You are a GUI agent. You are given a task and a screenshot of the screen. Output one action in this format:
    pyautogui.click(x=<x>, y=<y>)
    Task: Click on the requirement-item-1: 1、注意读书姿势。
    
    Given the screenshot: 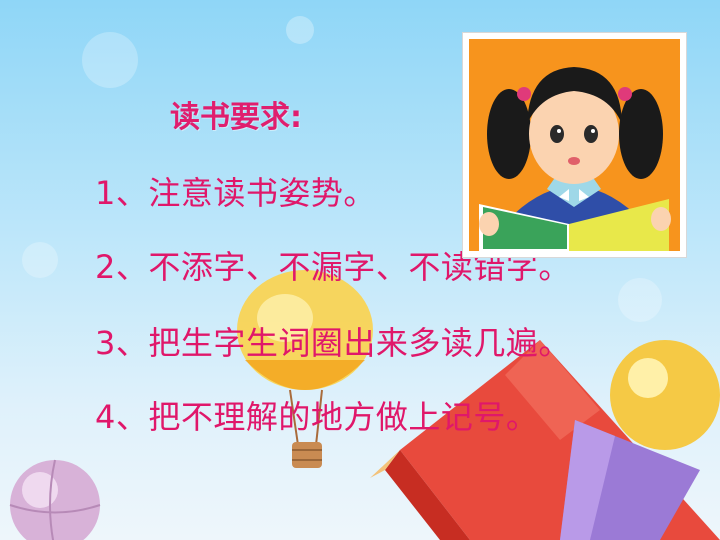 What is the action you would take?
    pyautogui.click(x=235, y=193)
    